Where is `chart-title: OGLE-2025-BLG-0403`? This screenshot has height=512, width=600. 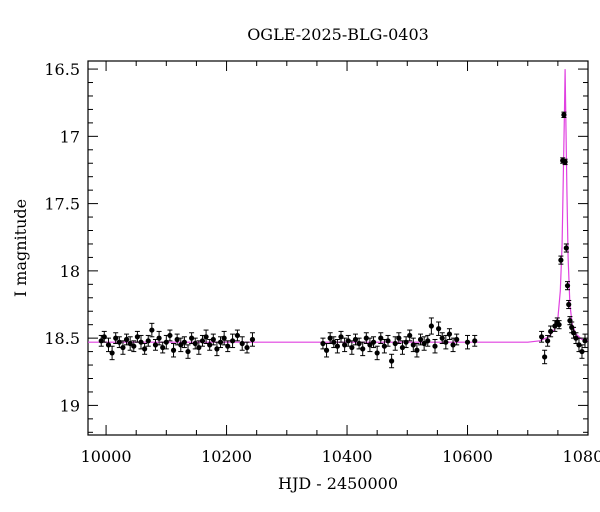
chart-title: OGLE-2025-BLG-0403 is located at coordinates (338, 34).